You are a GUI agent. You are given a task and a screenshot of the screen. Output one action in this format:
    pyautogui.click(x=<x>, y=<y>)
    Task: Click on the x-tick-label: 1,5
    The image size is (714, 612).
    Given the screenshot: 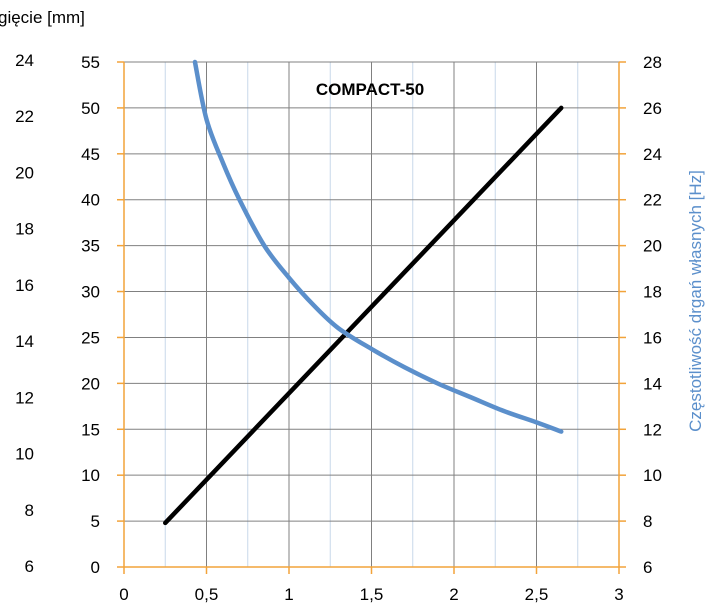 What is the action you would take?
    pyautogui.click(x=372, y=594)
    